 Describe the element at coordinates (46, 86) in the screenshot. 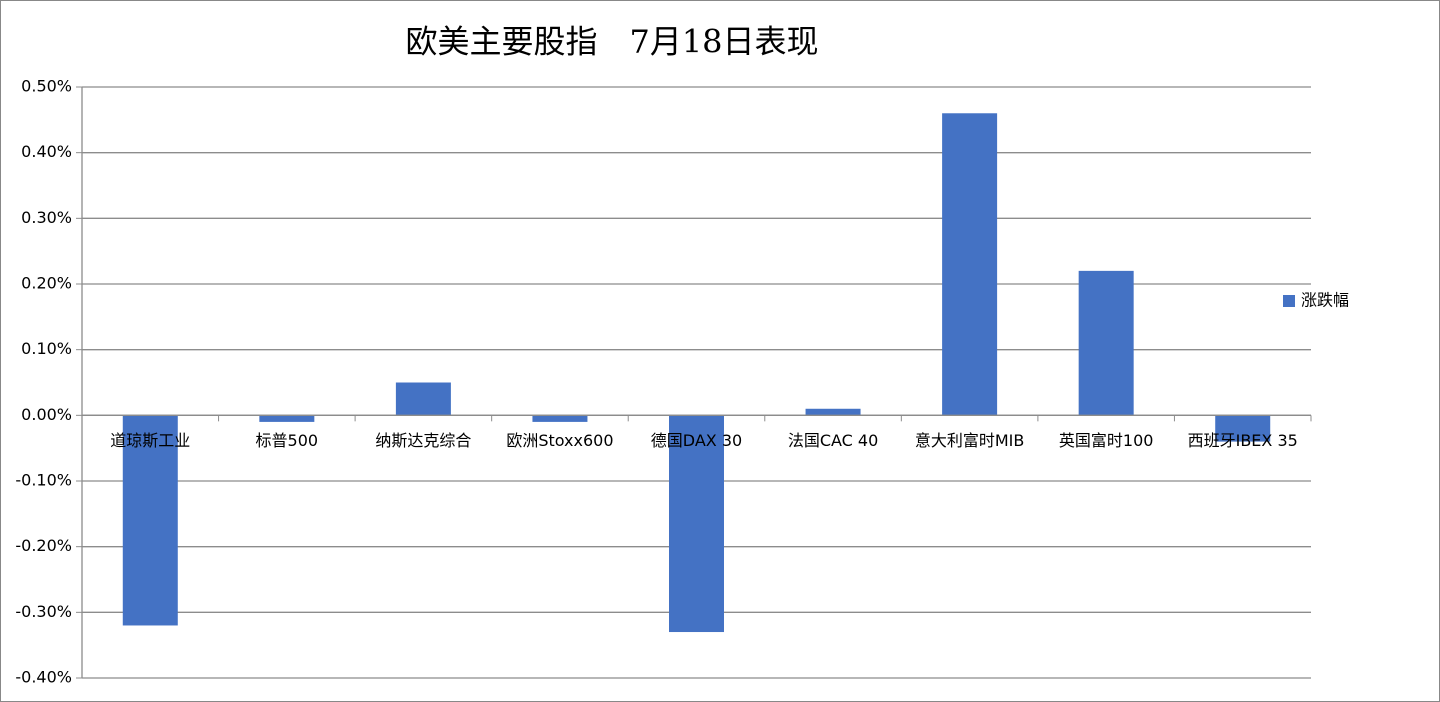

I see `y-tick-label: 0.50%` at that location.